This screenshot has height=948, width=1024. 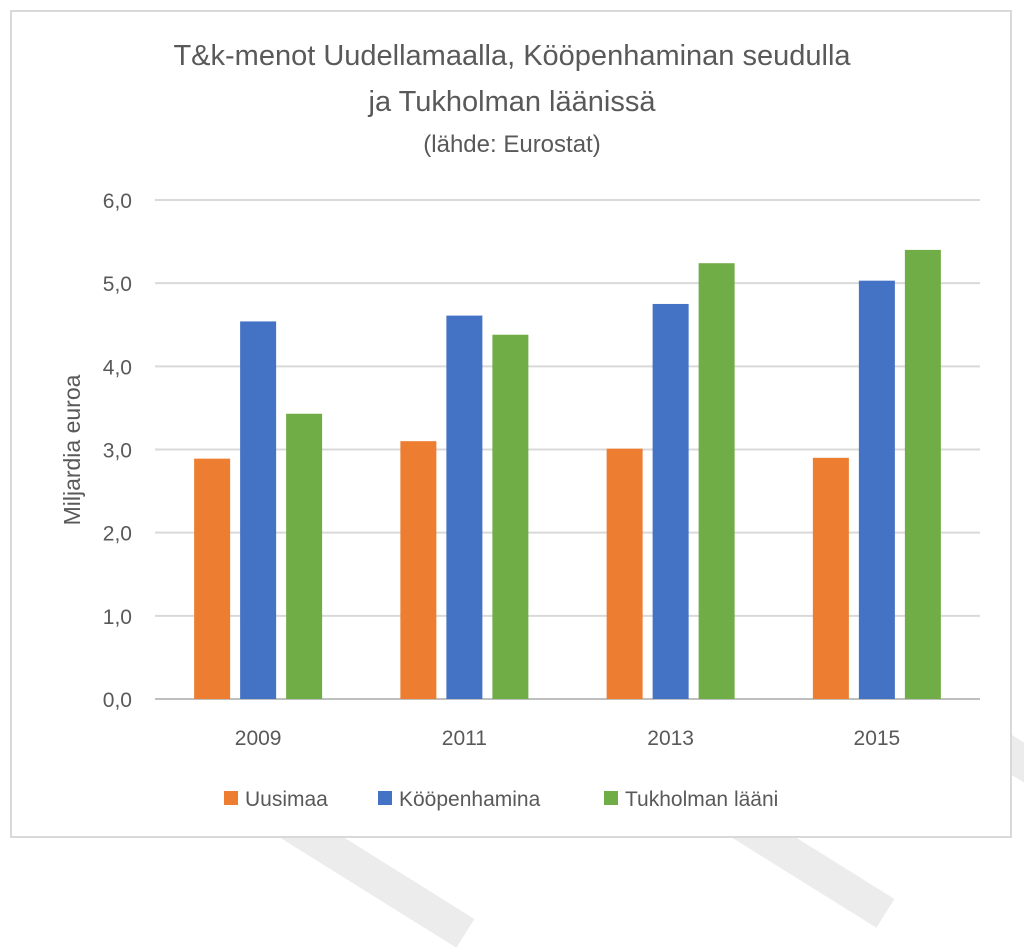 I want to click on y-tick-label: 2,0, so click(x=117, y=534).